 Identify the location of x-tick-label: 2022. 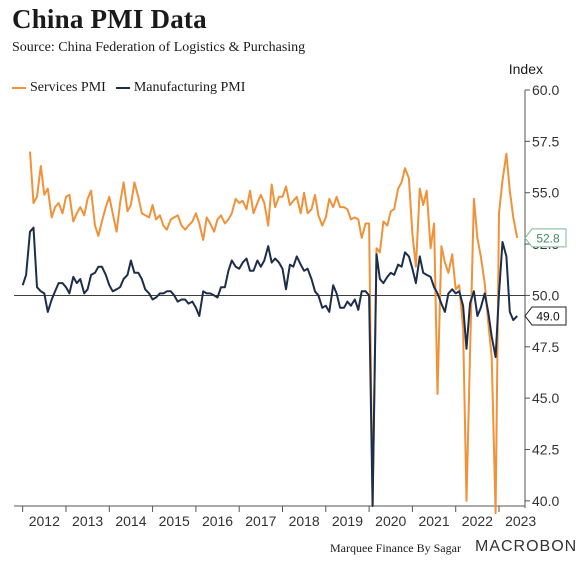
(477, 521).